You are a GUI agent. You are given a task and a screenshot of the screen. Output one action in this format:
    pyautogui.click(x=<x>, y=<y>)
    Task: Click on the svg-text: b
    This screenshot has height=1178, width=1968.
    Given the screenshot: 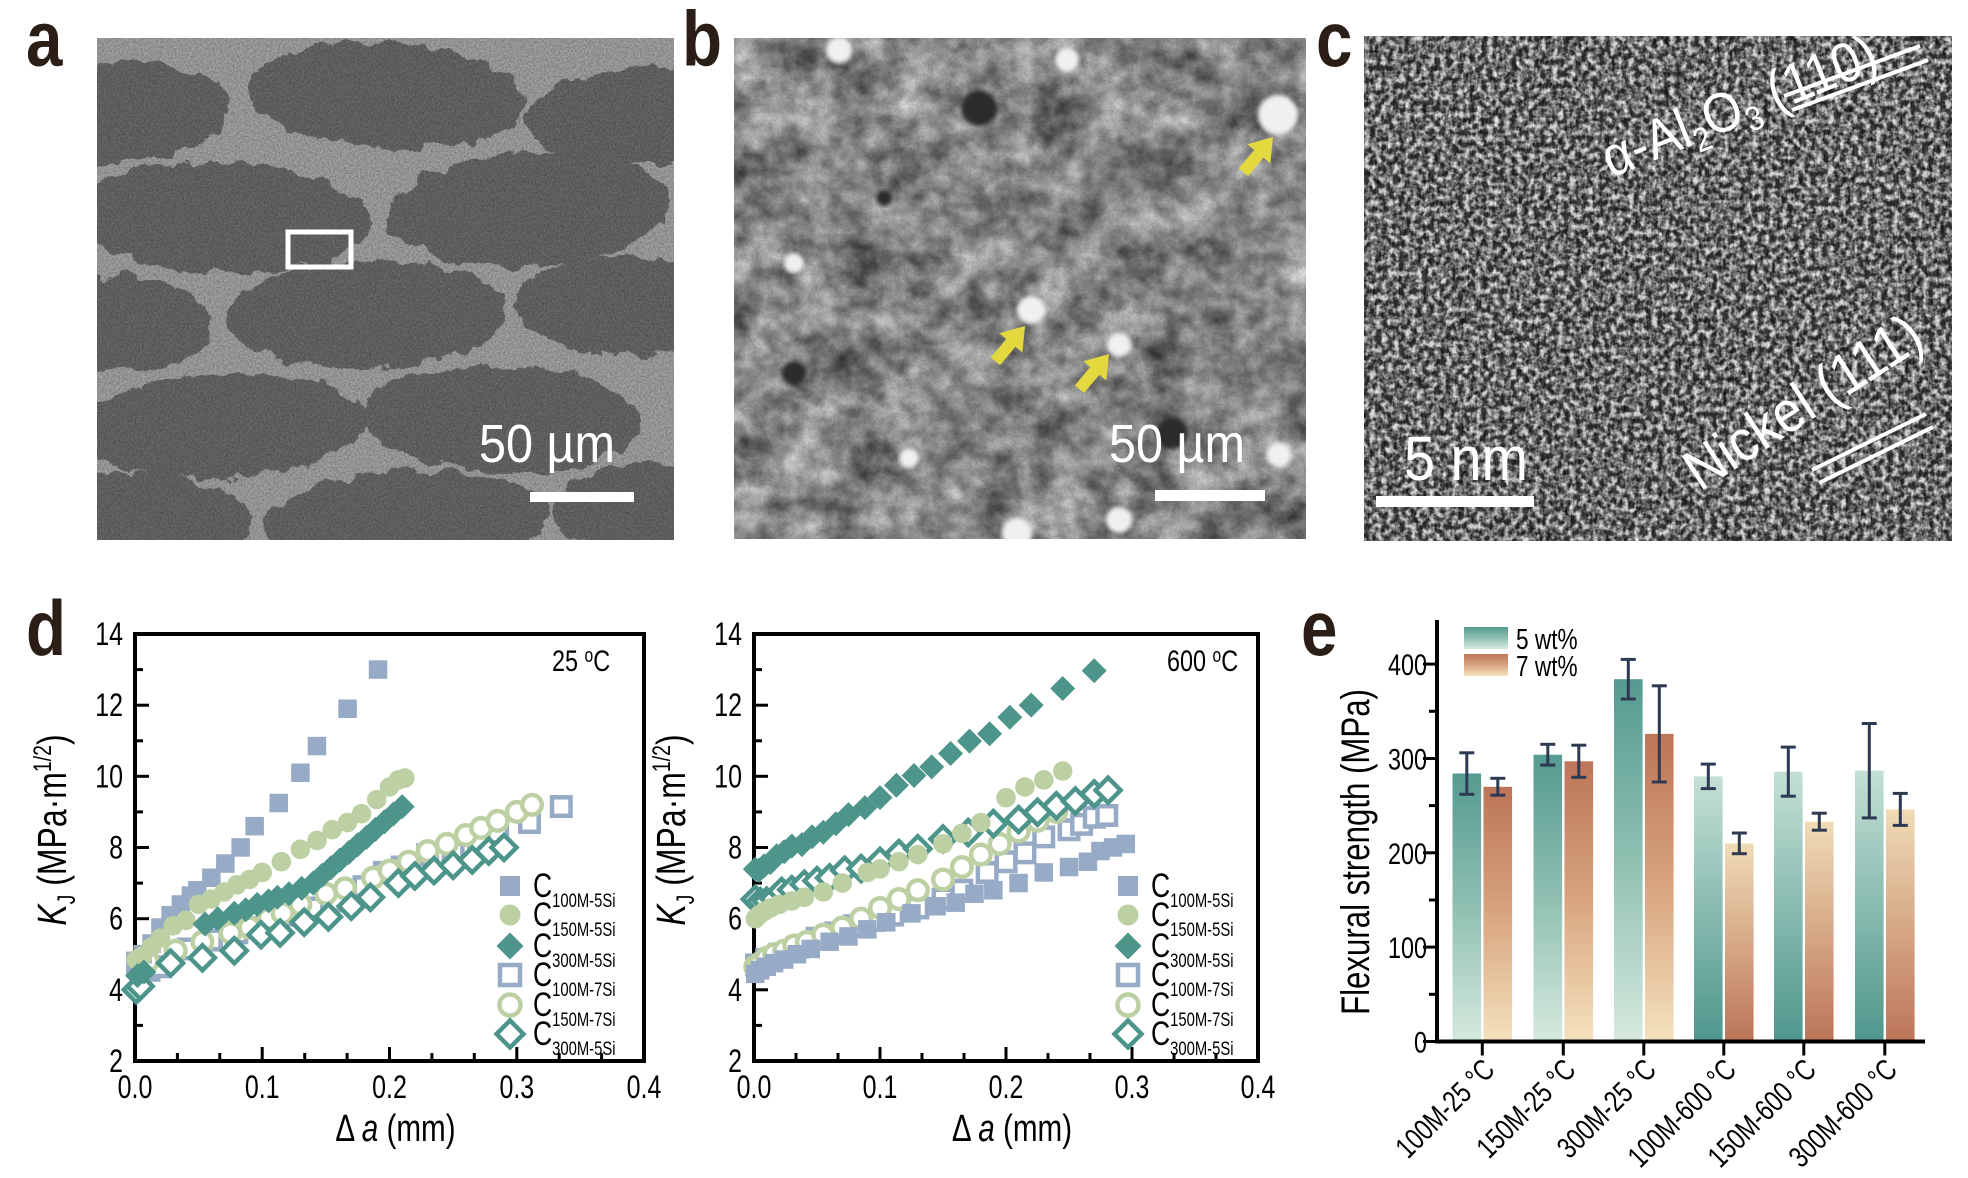 What is the action you would take?
    pyautogui.click(x=702, y=41)
    